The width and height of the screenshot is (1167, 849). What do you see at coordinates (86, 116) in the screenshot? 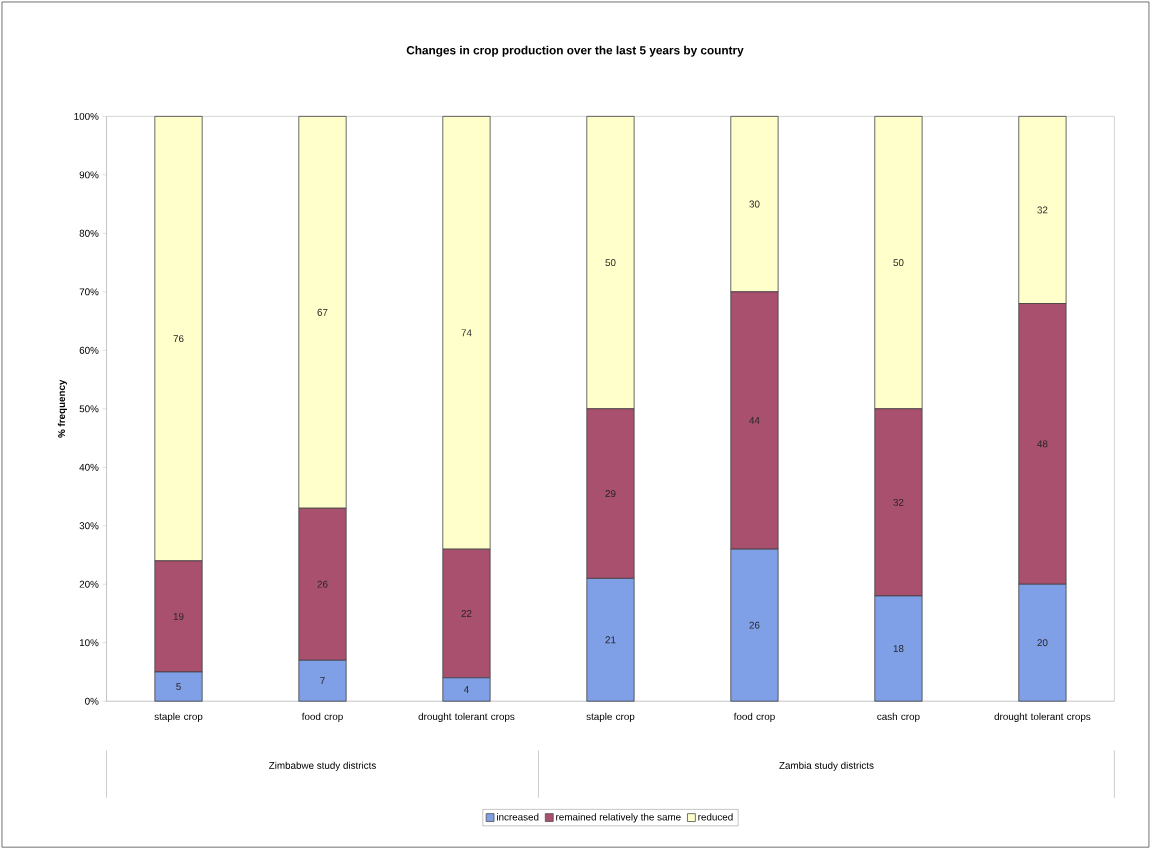
I see `y-tick-label: 100%` at bounding box center [86, 116].